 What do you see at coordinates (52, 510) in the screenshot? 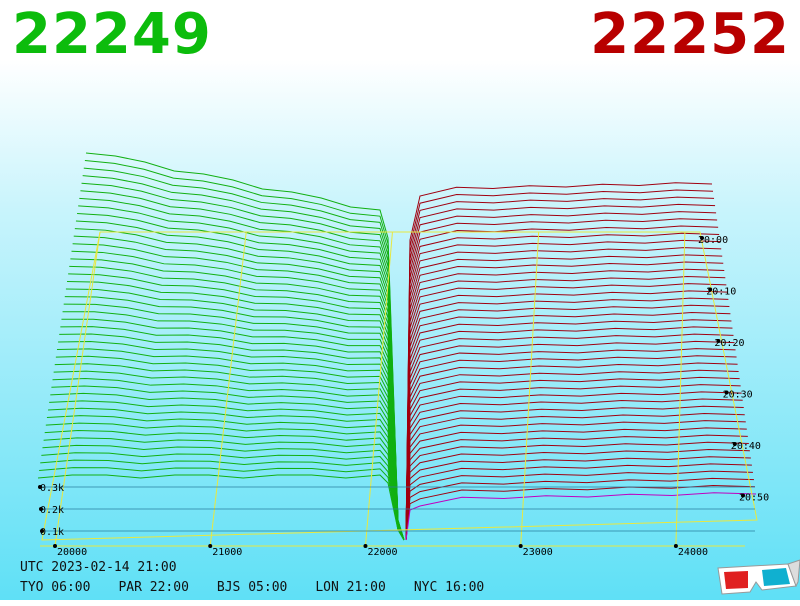
I see `depth-tick-label: 0.2k` at bounding box center [52, 510].